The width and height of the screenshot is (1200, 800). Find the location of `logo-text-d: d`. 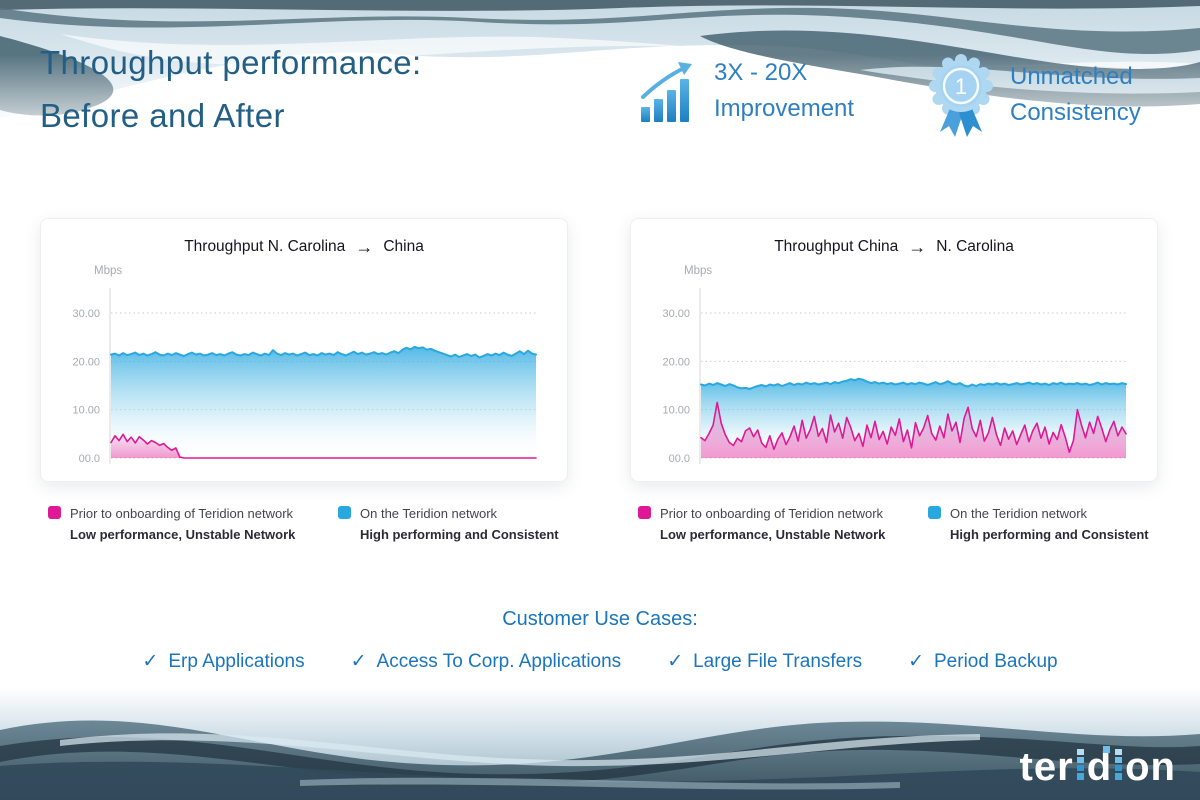

logo-text-d: d is located at coordinates (1099, 767).